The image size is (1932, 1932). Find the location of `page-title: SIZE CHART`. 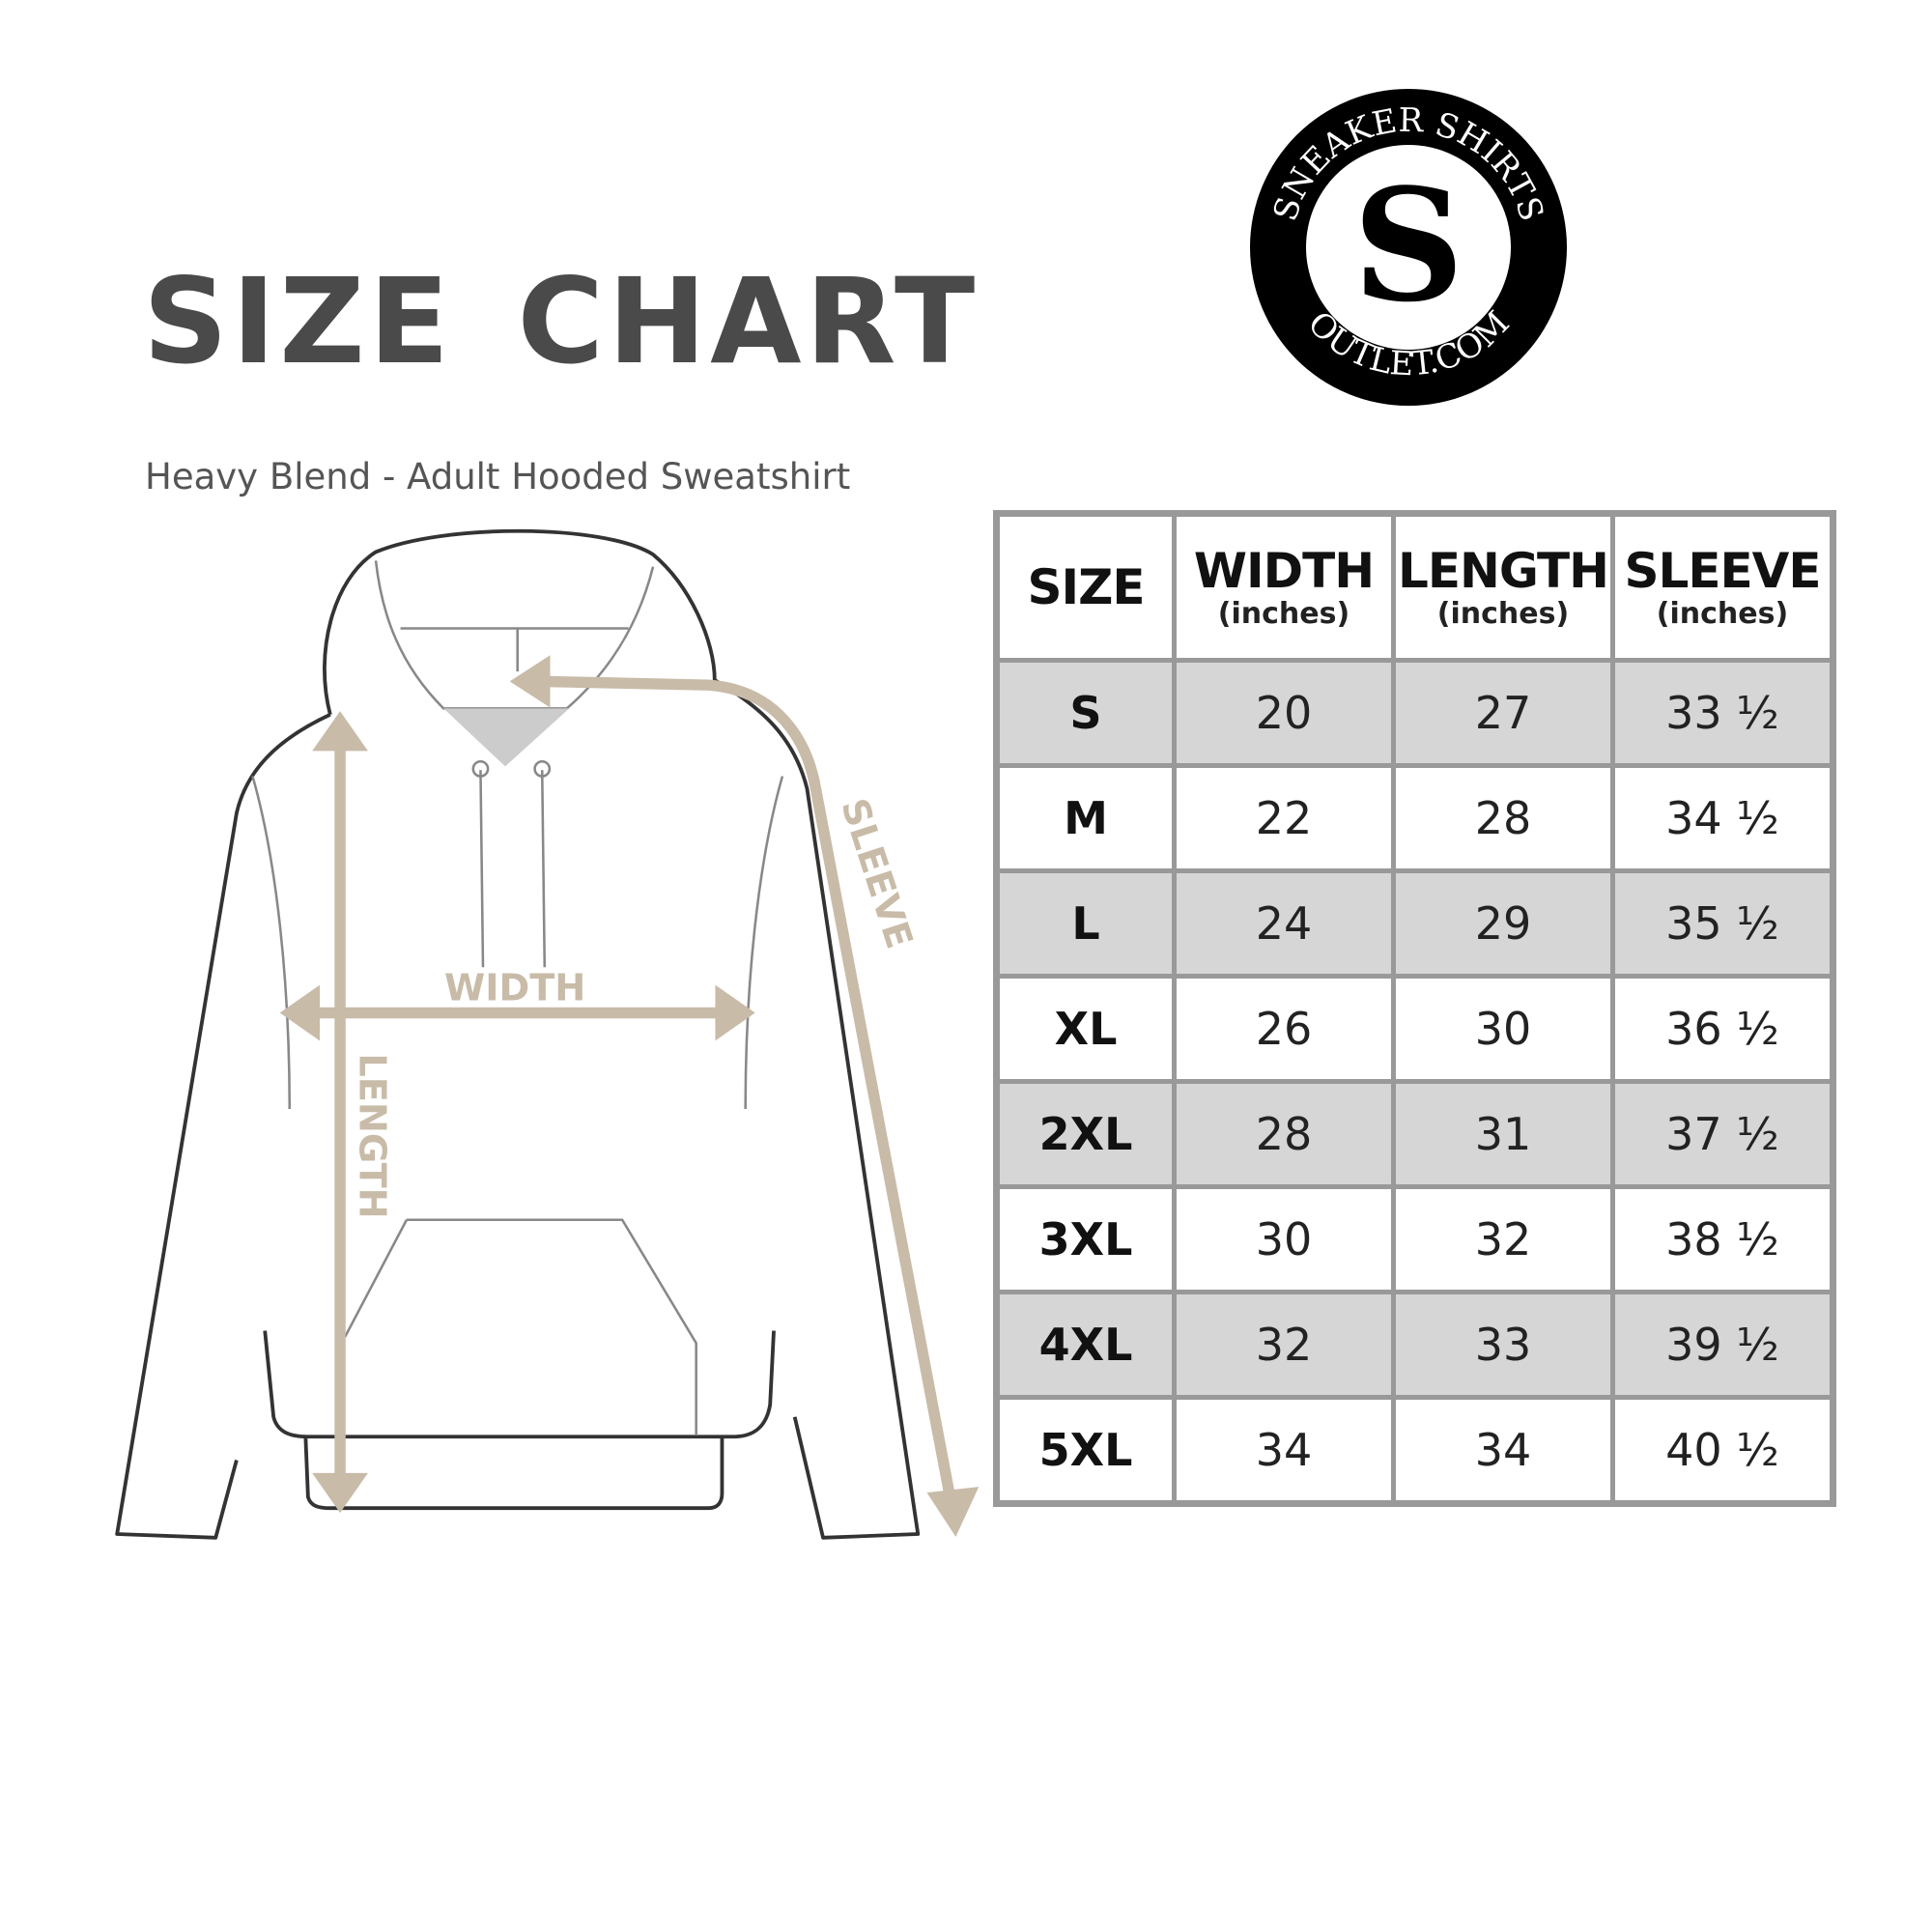

page-title: SIZE CHART is located at coordinates (561, 321).